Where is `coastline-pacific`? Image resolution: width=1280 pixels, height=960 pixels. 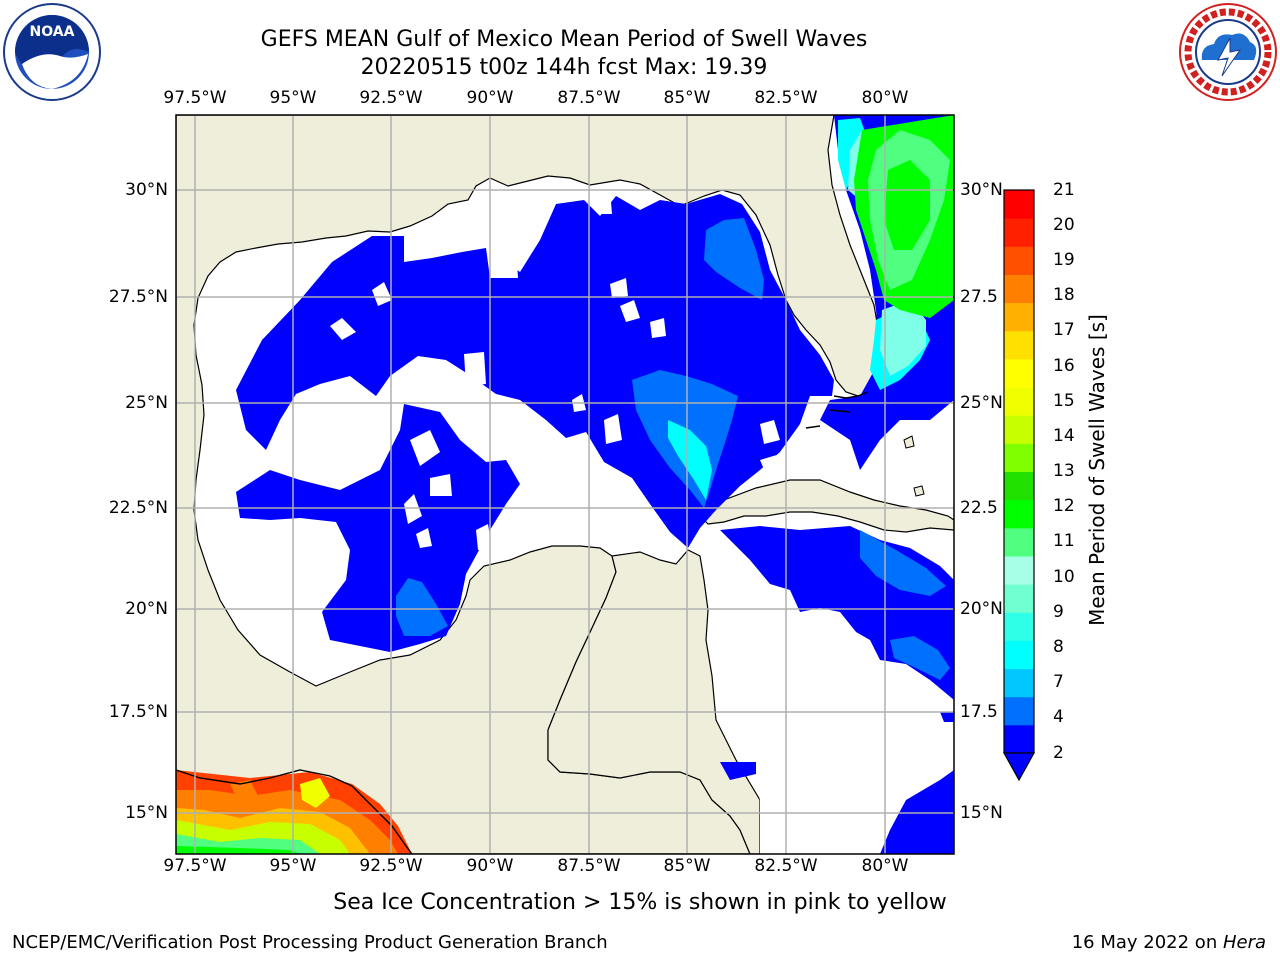
coastline-pacific is located at coordinates (294, 811).